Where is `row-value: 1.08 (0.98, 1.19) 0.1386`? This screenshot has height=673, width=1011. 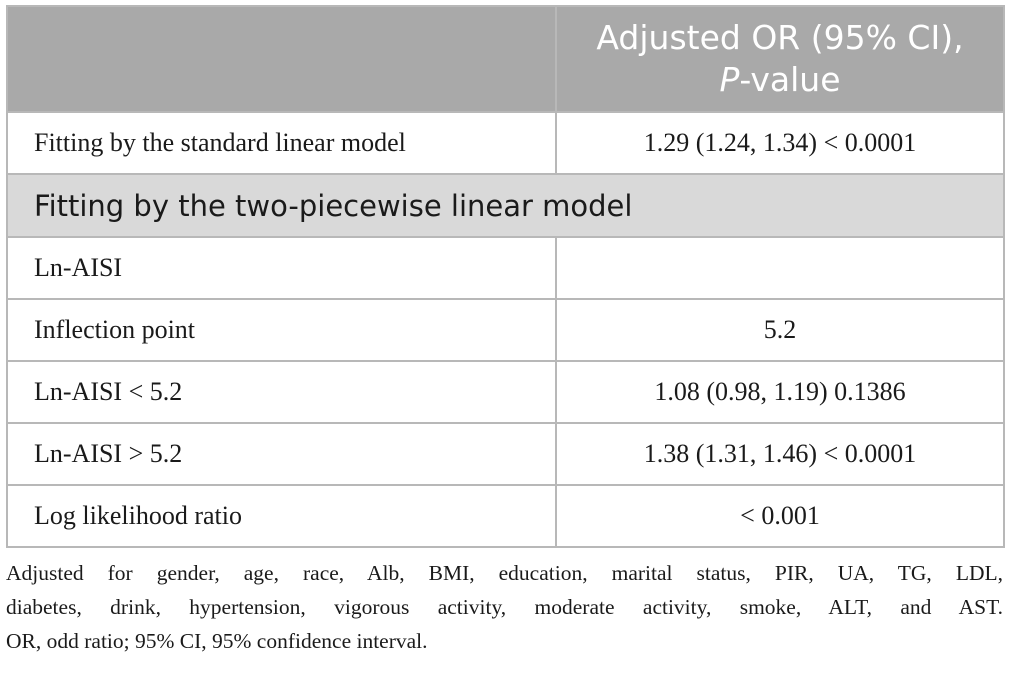 row-value: 1.08 (0.98, 1.19) 0.1386 is located at coordinates (780, 392).